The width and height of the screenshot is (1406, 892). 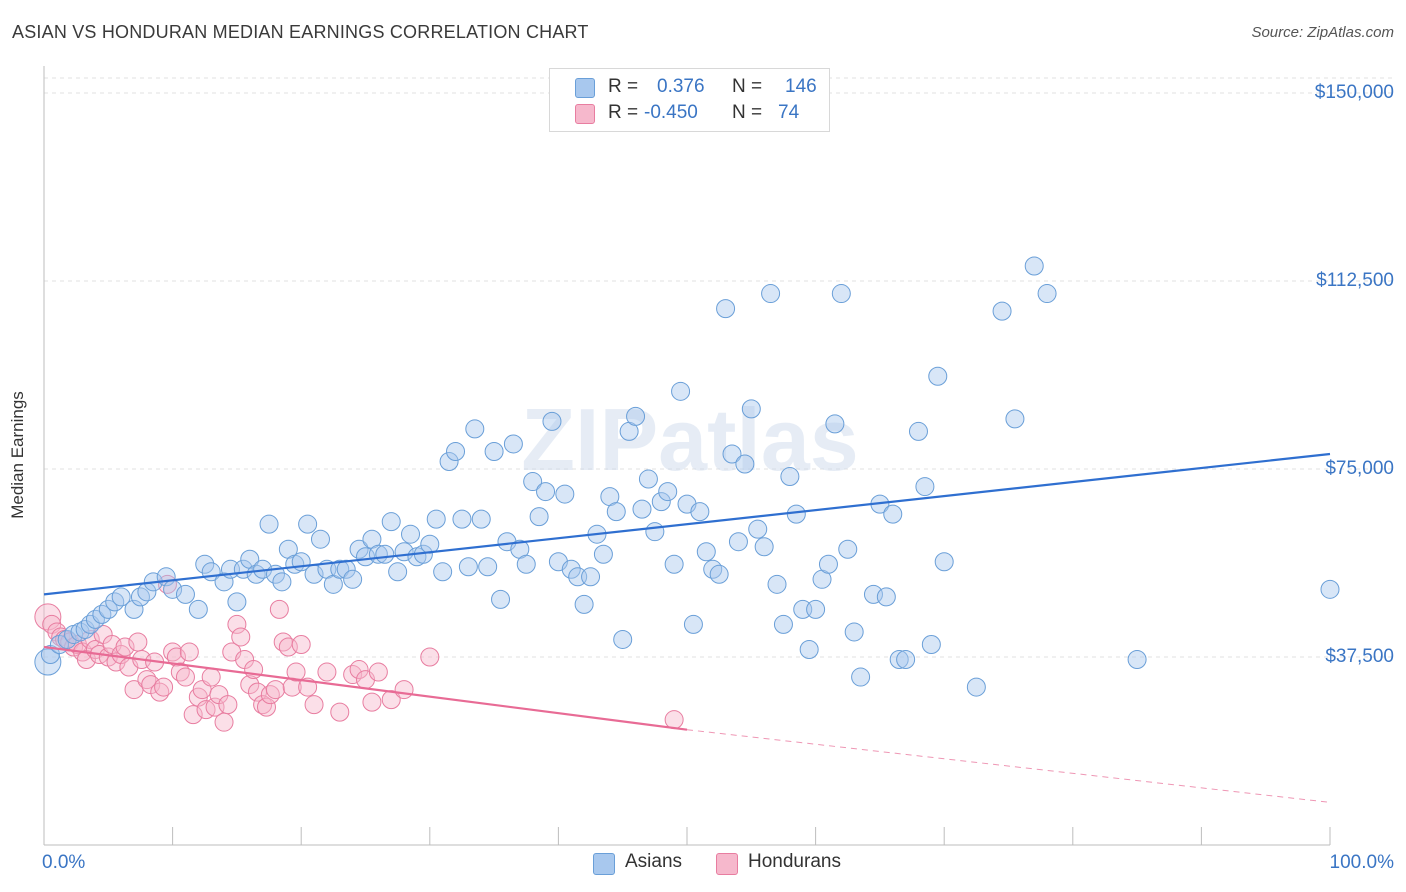 What do you see at coordinates (1361, 862) in the screenshot?
I see `x-tick-max: 100.0%` at bounding box center [1361, 862].